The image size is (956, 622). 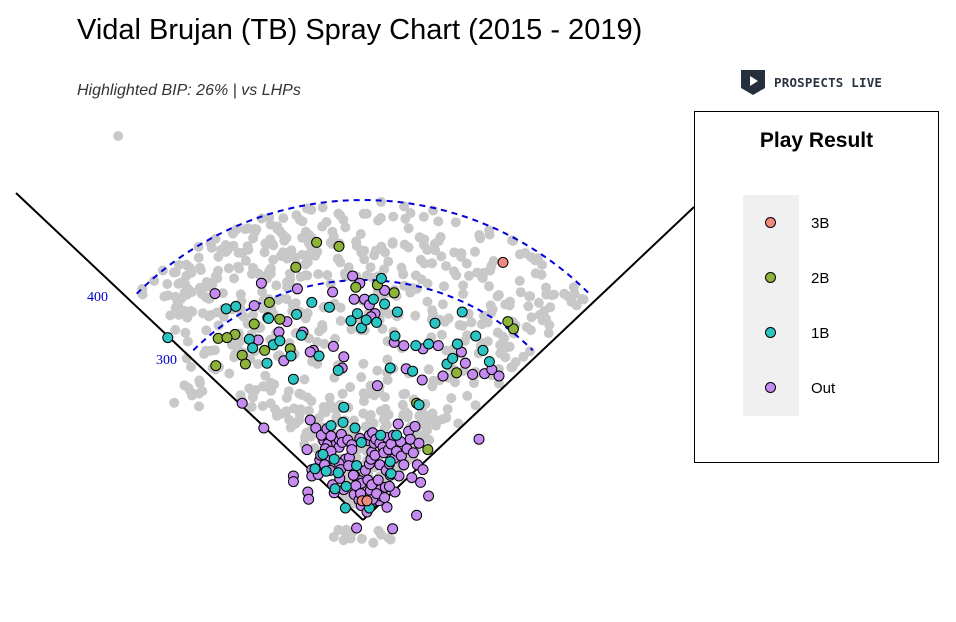 What do you see at coordinates (166, 360) in the screenshot?
I see `distance-label-300: 300` at bounding box center [166, 360].